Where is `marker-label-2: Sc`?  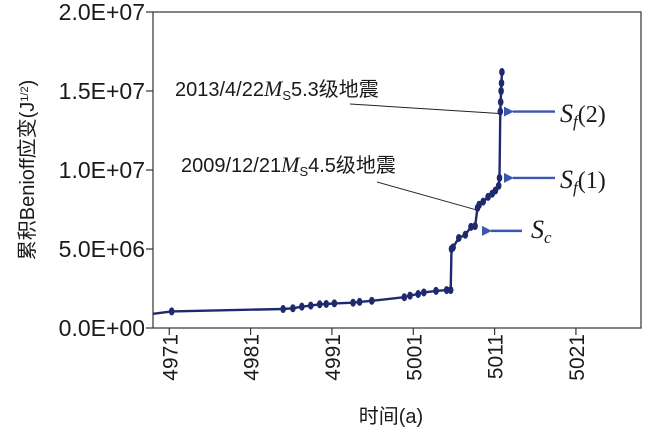 marker-label-2: Sc is located at coordinates (541, 231).